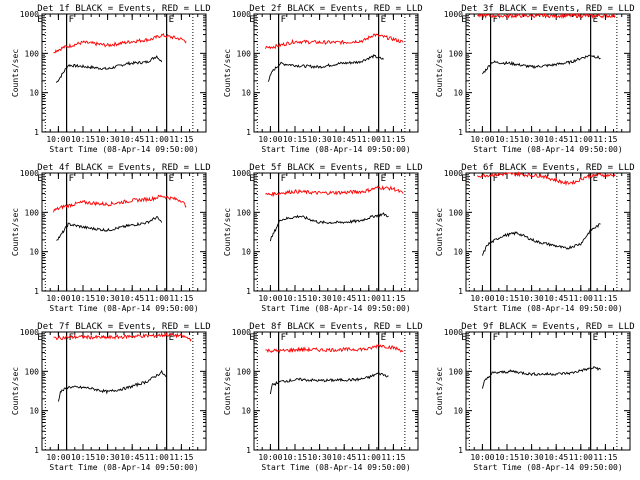  Describe the element at coordinates (123, 327) in the screenshot. I see `panel-title: Det 7f BLACK = Events, RED = LLD` at that location.